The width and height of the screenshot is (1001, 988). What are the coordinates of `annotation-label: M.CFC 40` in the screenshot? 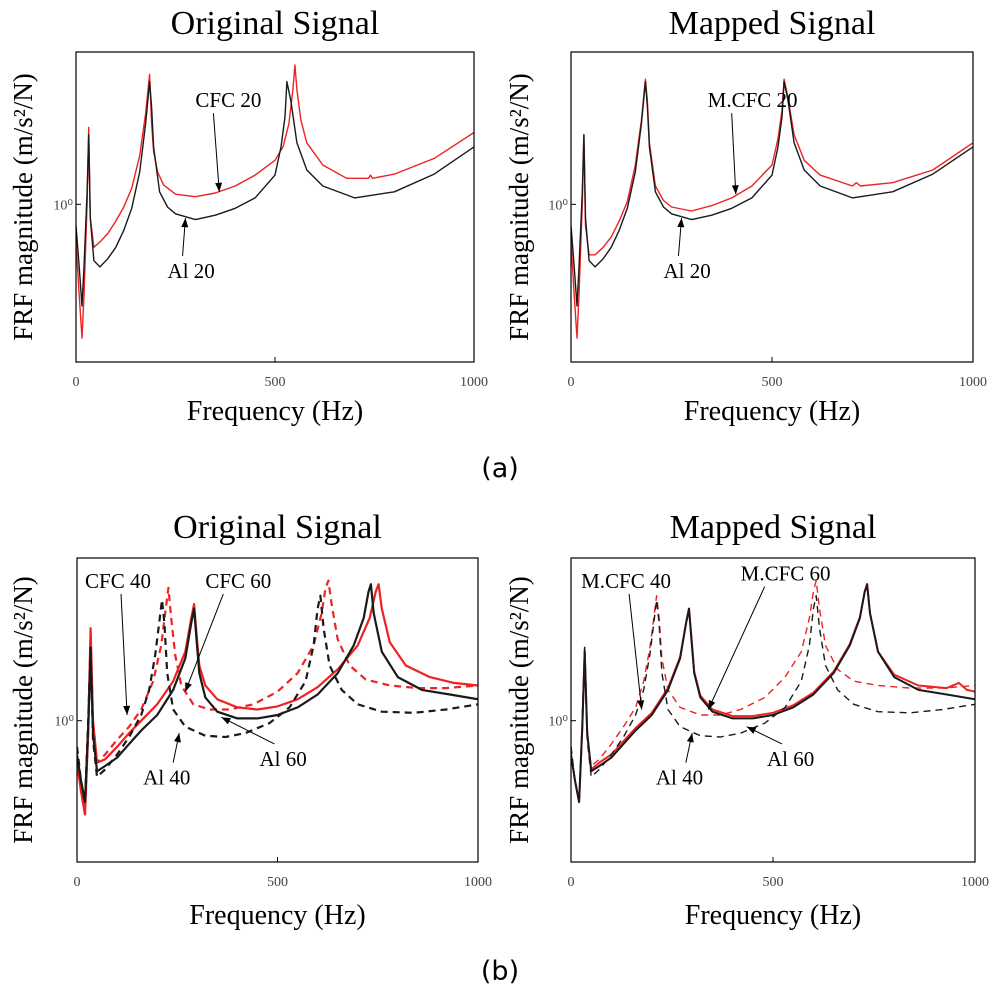 It's located at (626, 581).